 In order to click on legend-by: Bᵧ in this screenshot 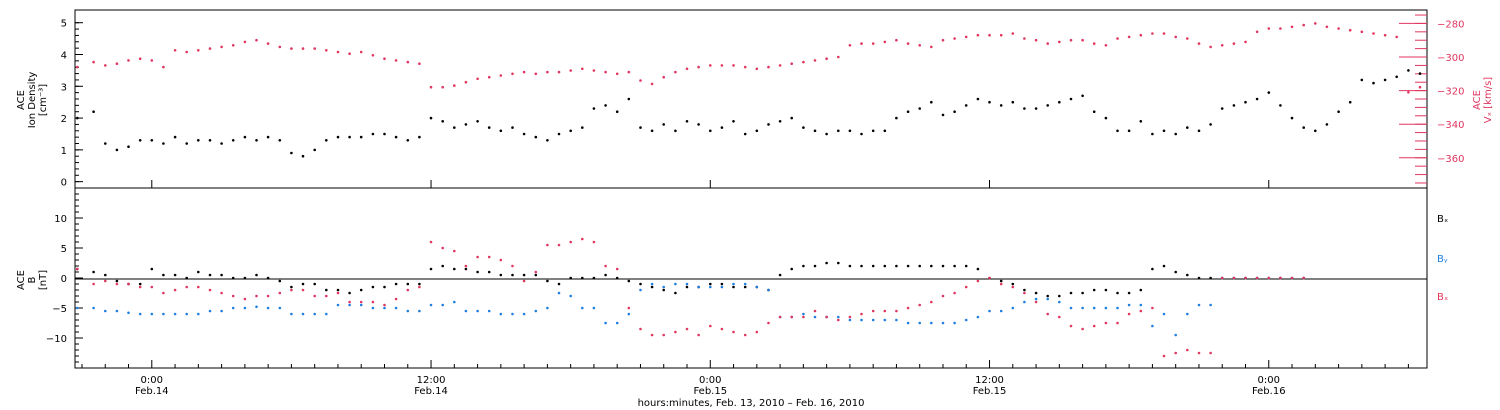, I will do `click(1442, 259)`.